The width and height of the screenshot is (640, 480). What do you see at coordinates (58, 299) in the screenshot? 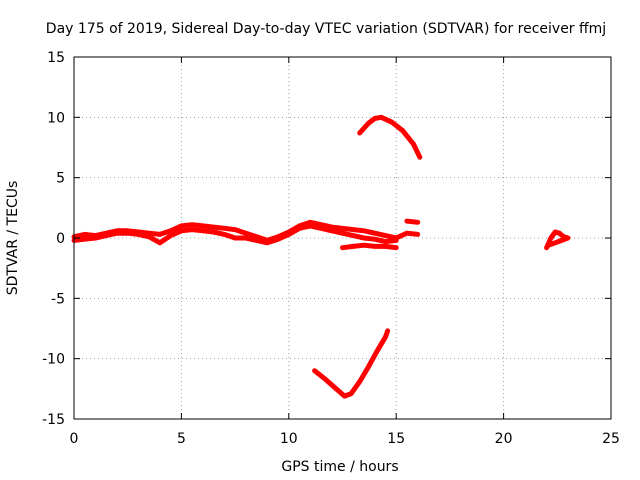
I see `y-tick-label: -5` at bounding box center [58, 299].